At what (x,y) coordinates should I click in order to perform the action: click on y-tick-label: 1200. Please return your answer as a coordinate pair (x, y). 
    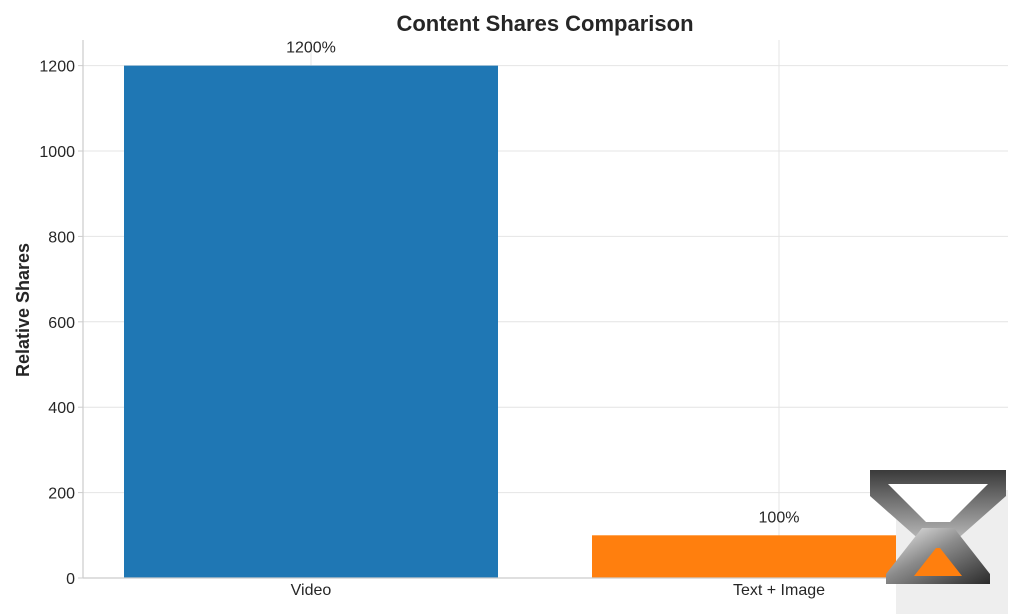
    Looking at the image, I should click on (57, 67).